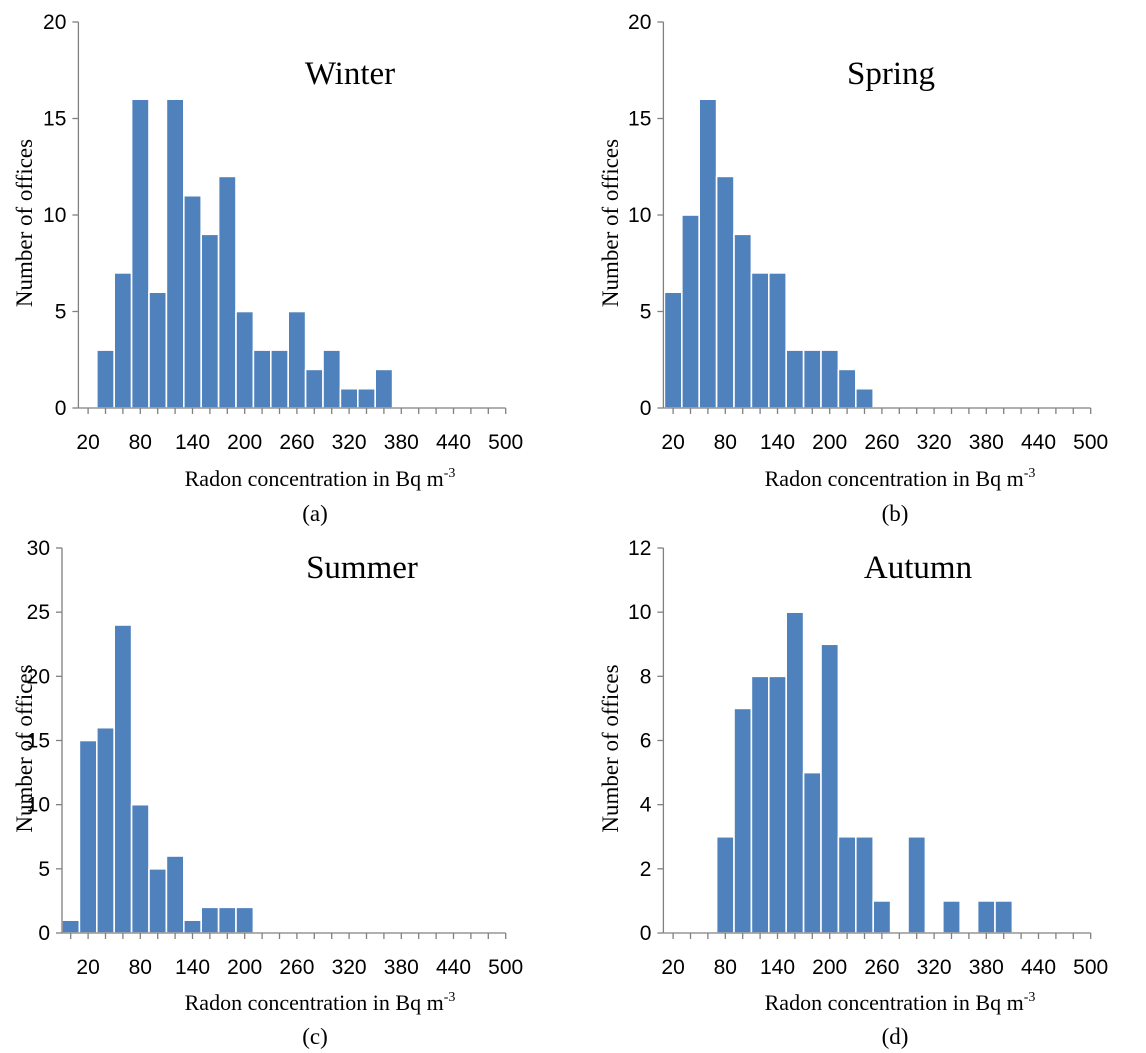 This screenshot has height=1053, width=1146. What do you see at coordinates (646, 869) in the screenshot?
I see `y-tick-label: 2` at bounding box center [646, 869].